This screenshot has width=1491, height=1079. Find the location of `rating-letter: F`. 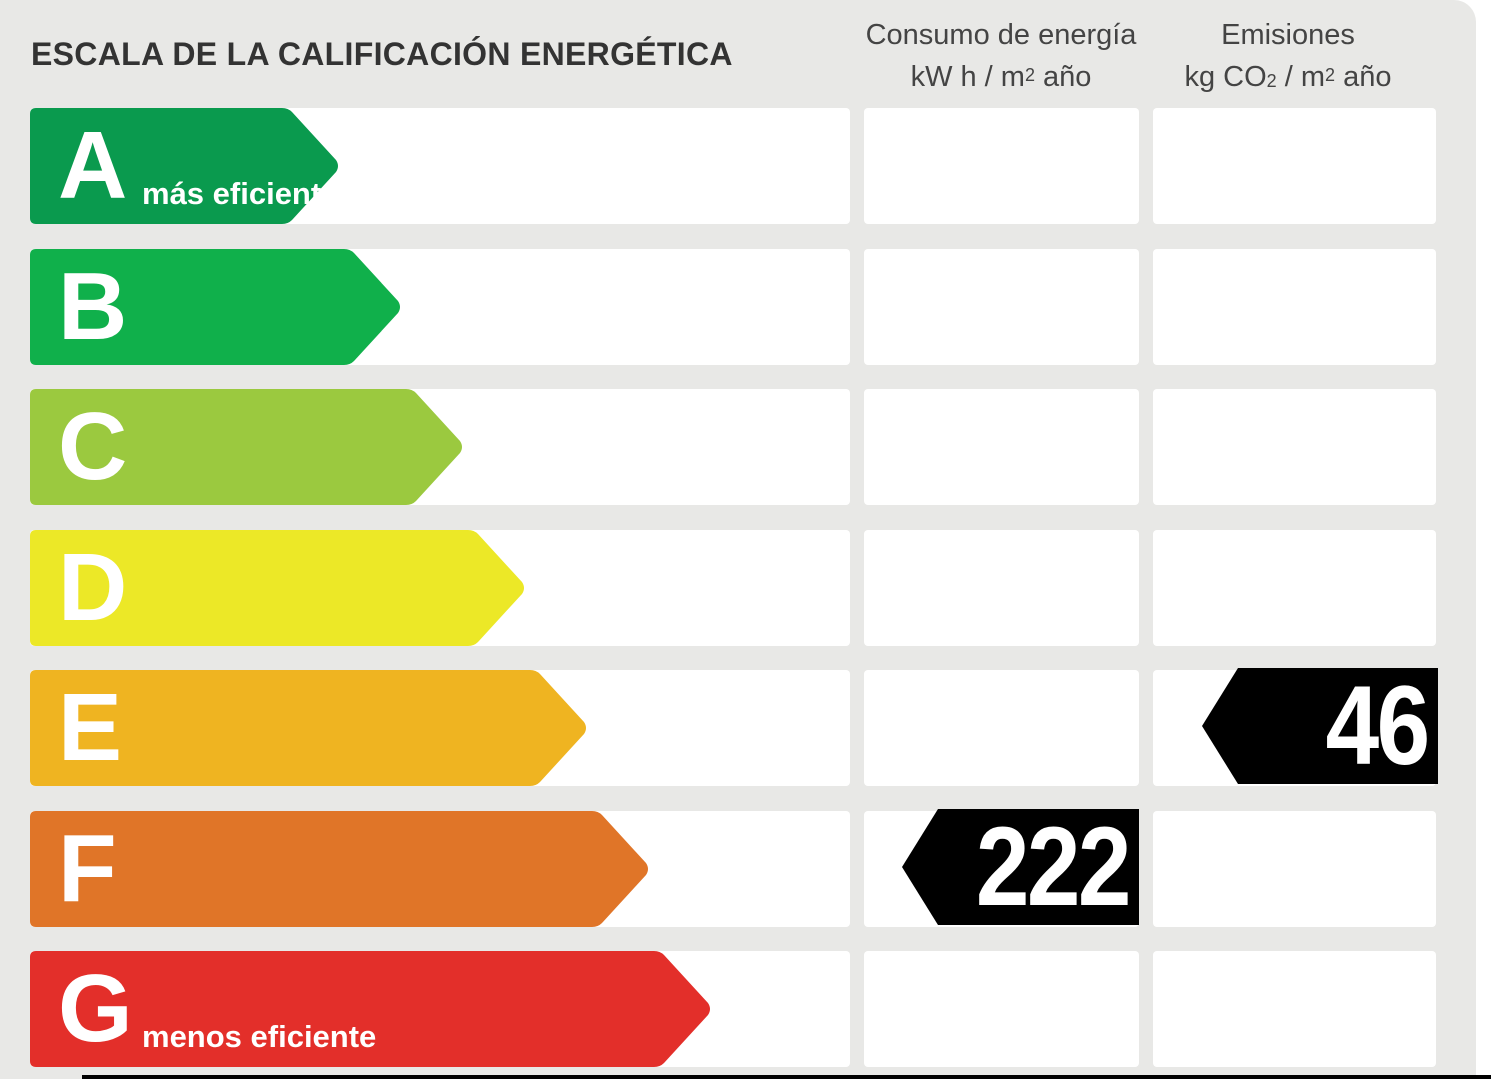

rating-letter: F is located at coordinates (87, 868).